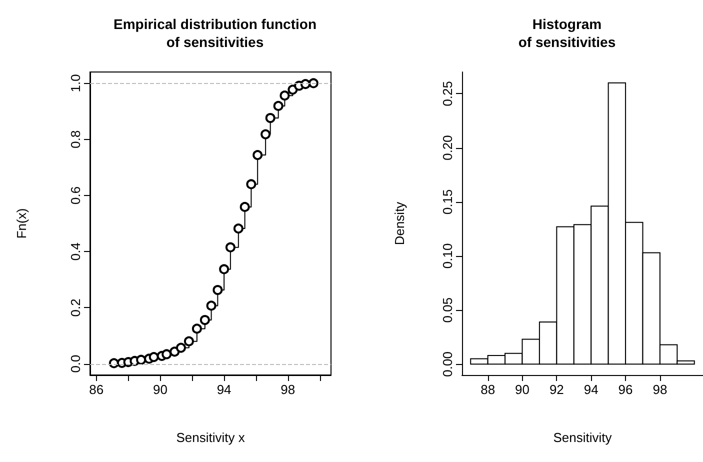 The height and width of the screenshot is (462, 703). Describe the element at coordinates (488, 389) in the screenshot. I see `x-tick-label: 88` at that location.